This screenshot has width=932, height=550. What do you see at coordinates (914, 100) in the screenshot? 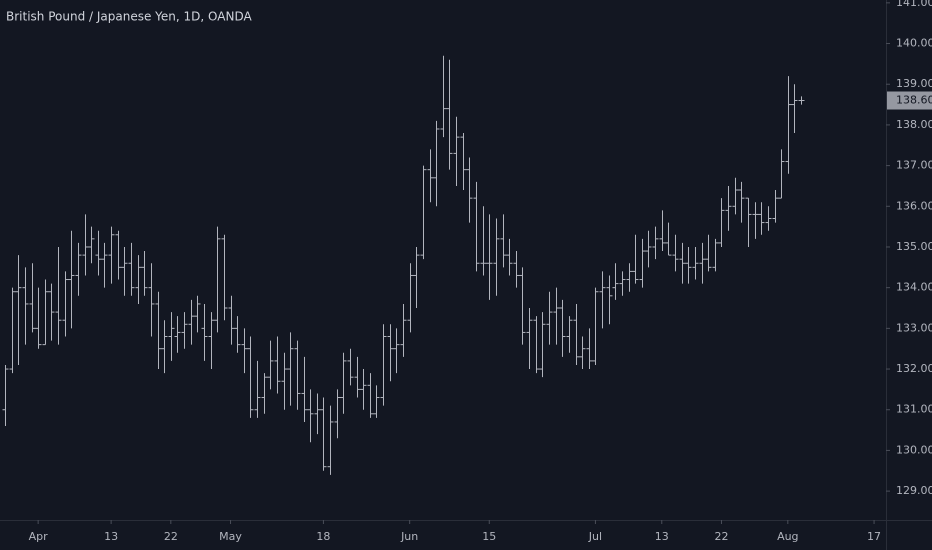
I see `last-price-label: 138.600` at bounding box center [914, 100].